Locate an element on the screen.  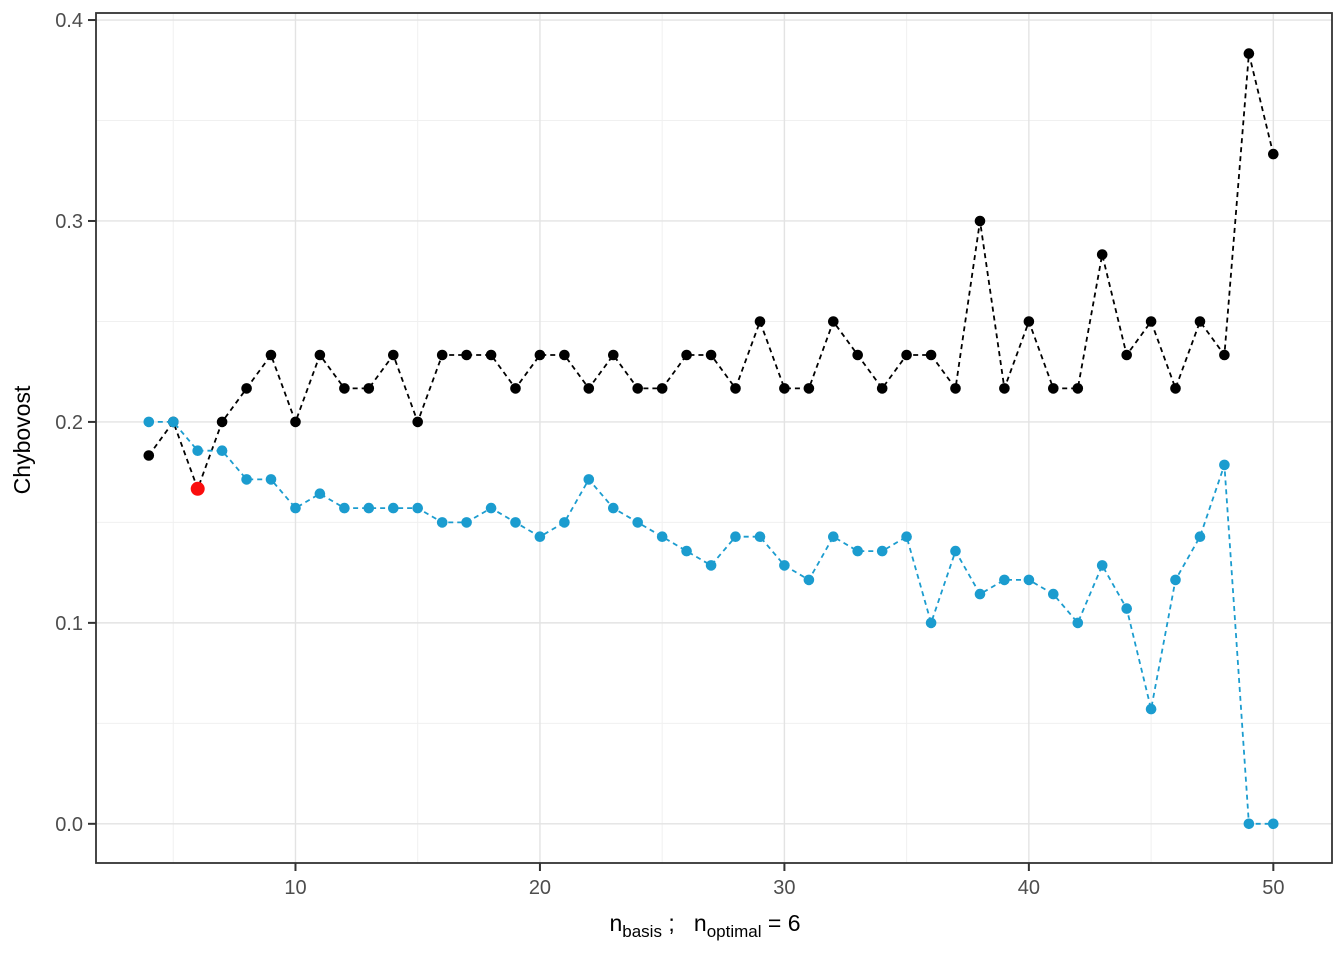
x-tick-label: 20 is located at coordinates (540, 888).